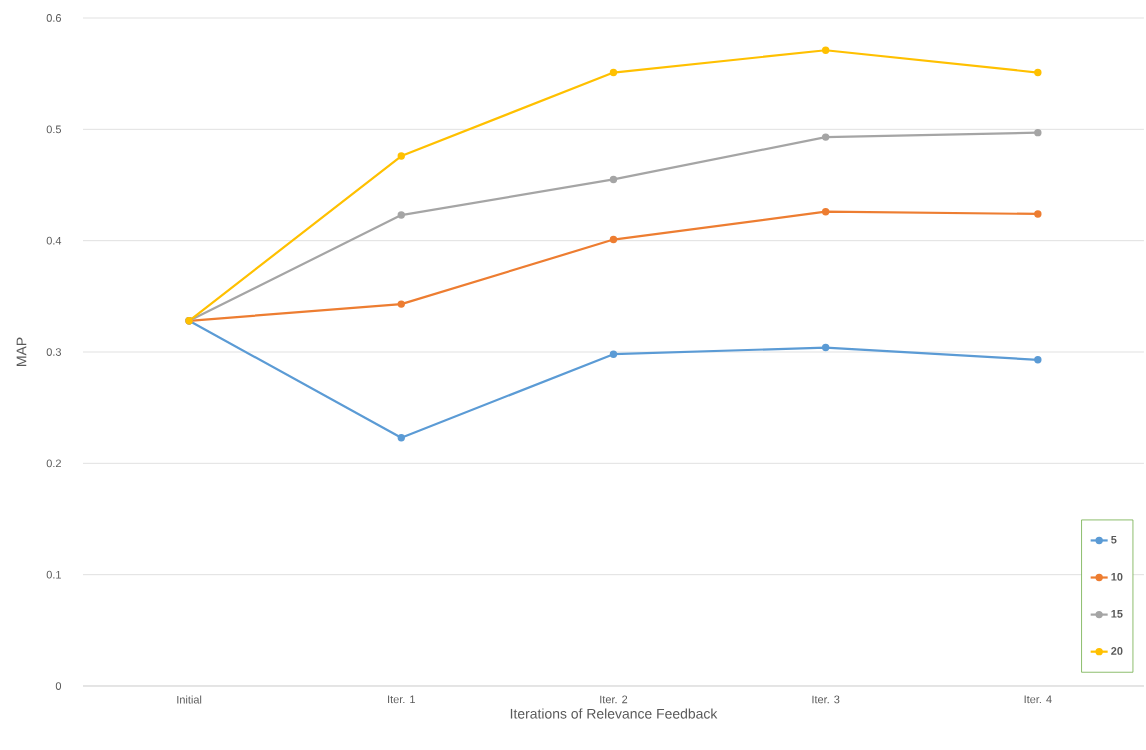 The height and width of the screenshot is (750, 1146). I want to click on legend-label: 10, so click(1117, 576).